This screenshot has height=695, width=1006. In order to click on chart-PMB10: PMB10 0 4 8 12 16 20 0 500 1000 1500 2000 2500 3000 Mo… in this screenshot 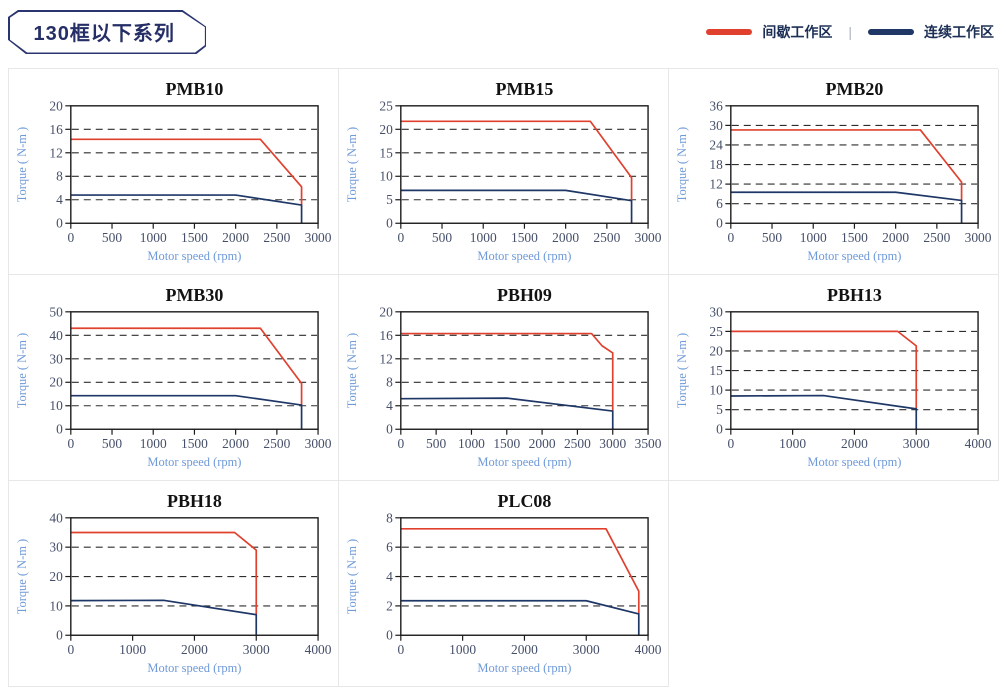, I will do `click(173, 171)`.